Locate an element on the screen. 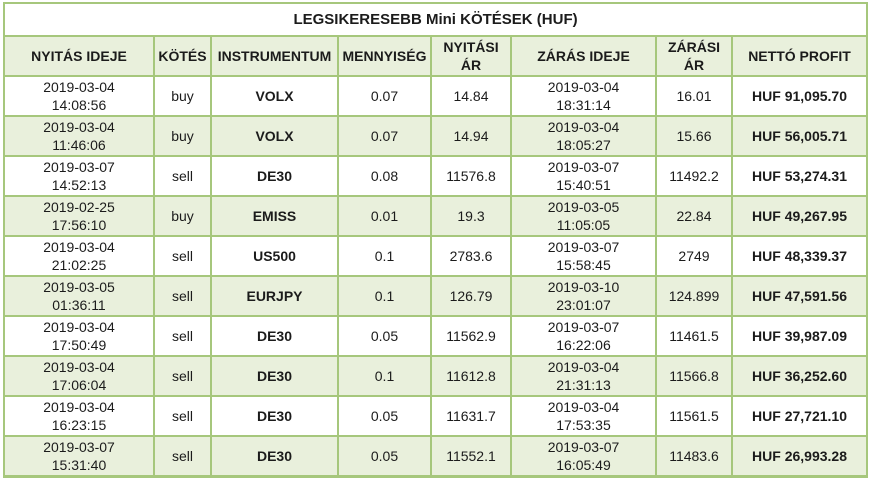 This screenshot has height=482, width=885. close-clock: 15:40:51 is located at coordinates (583, 185).